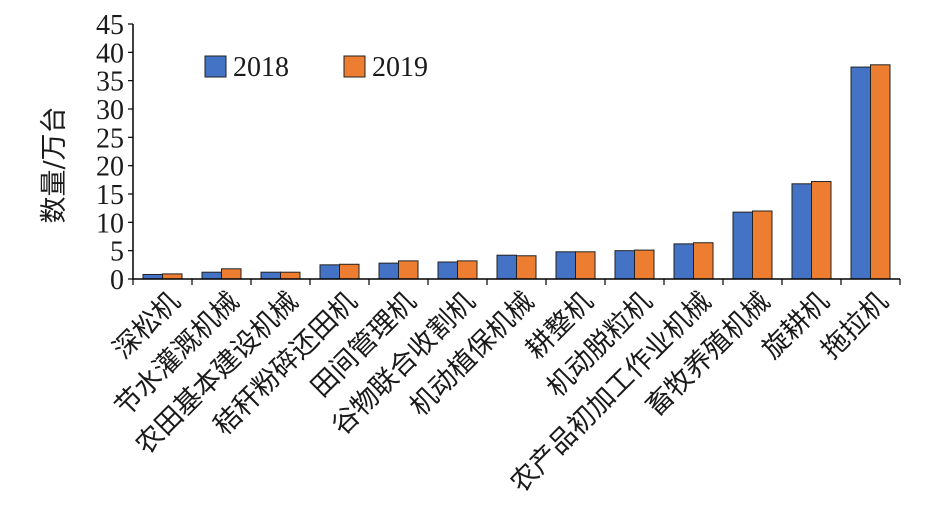 This screenshot has width=945, height=519. Describe the element at coordinates (117, 252) in the screenshot. I see `y-tick-label: 5` at that location.